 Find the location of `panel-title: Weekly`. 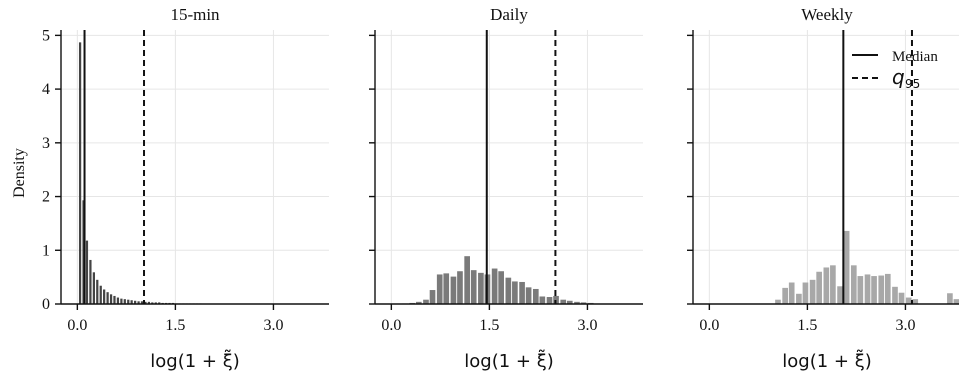

panel-title: Weekly is located at coordinates (827, 14).